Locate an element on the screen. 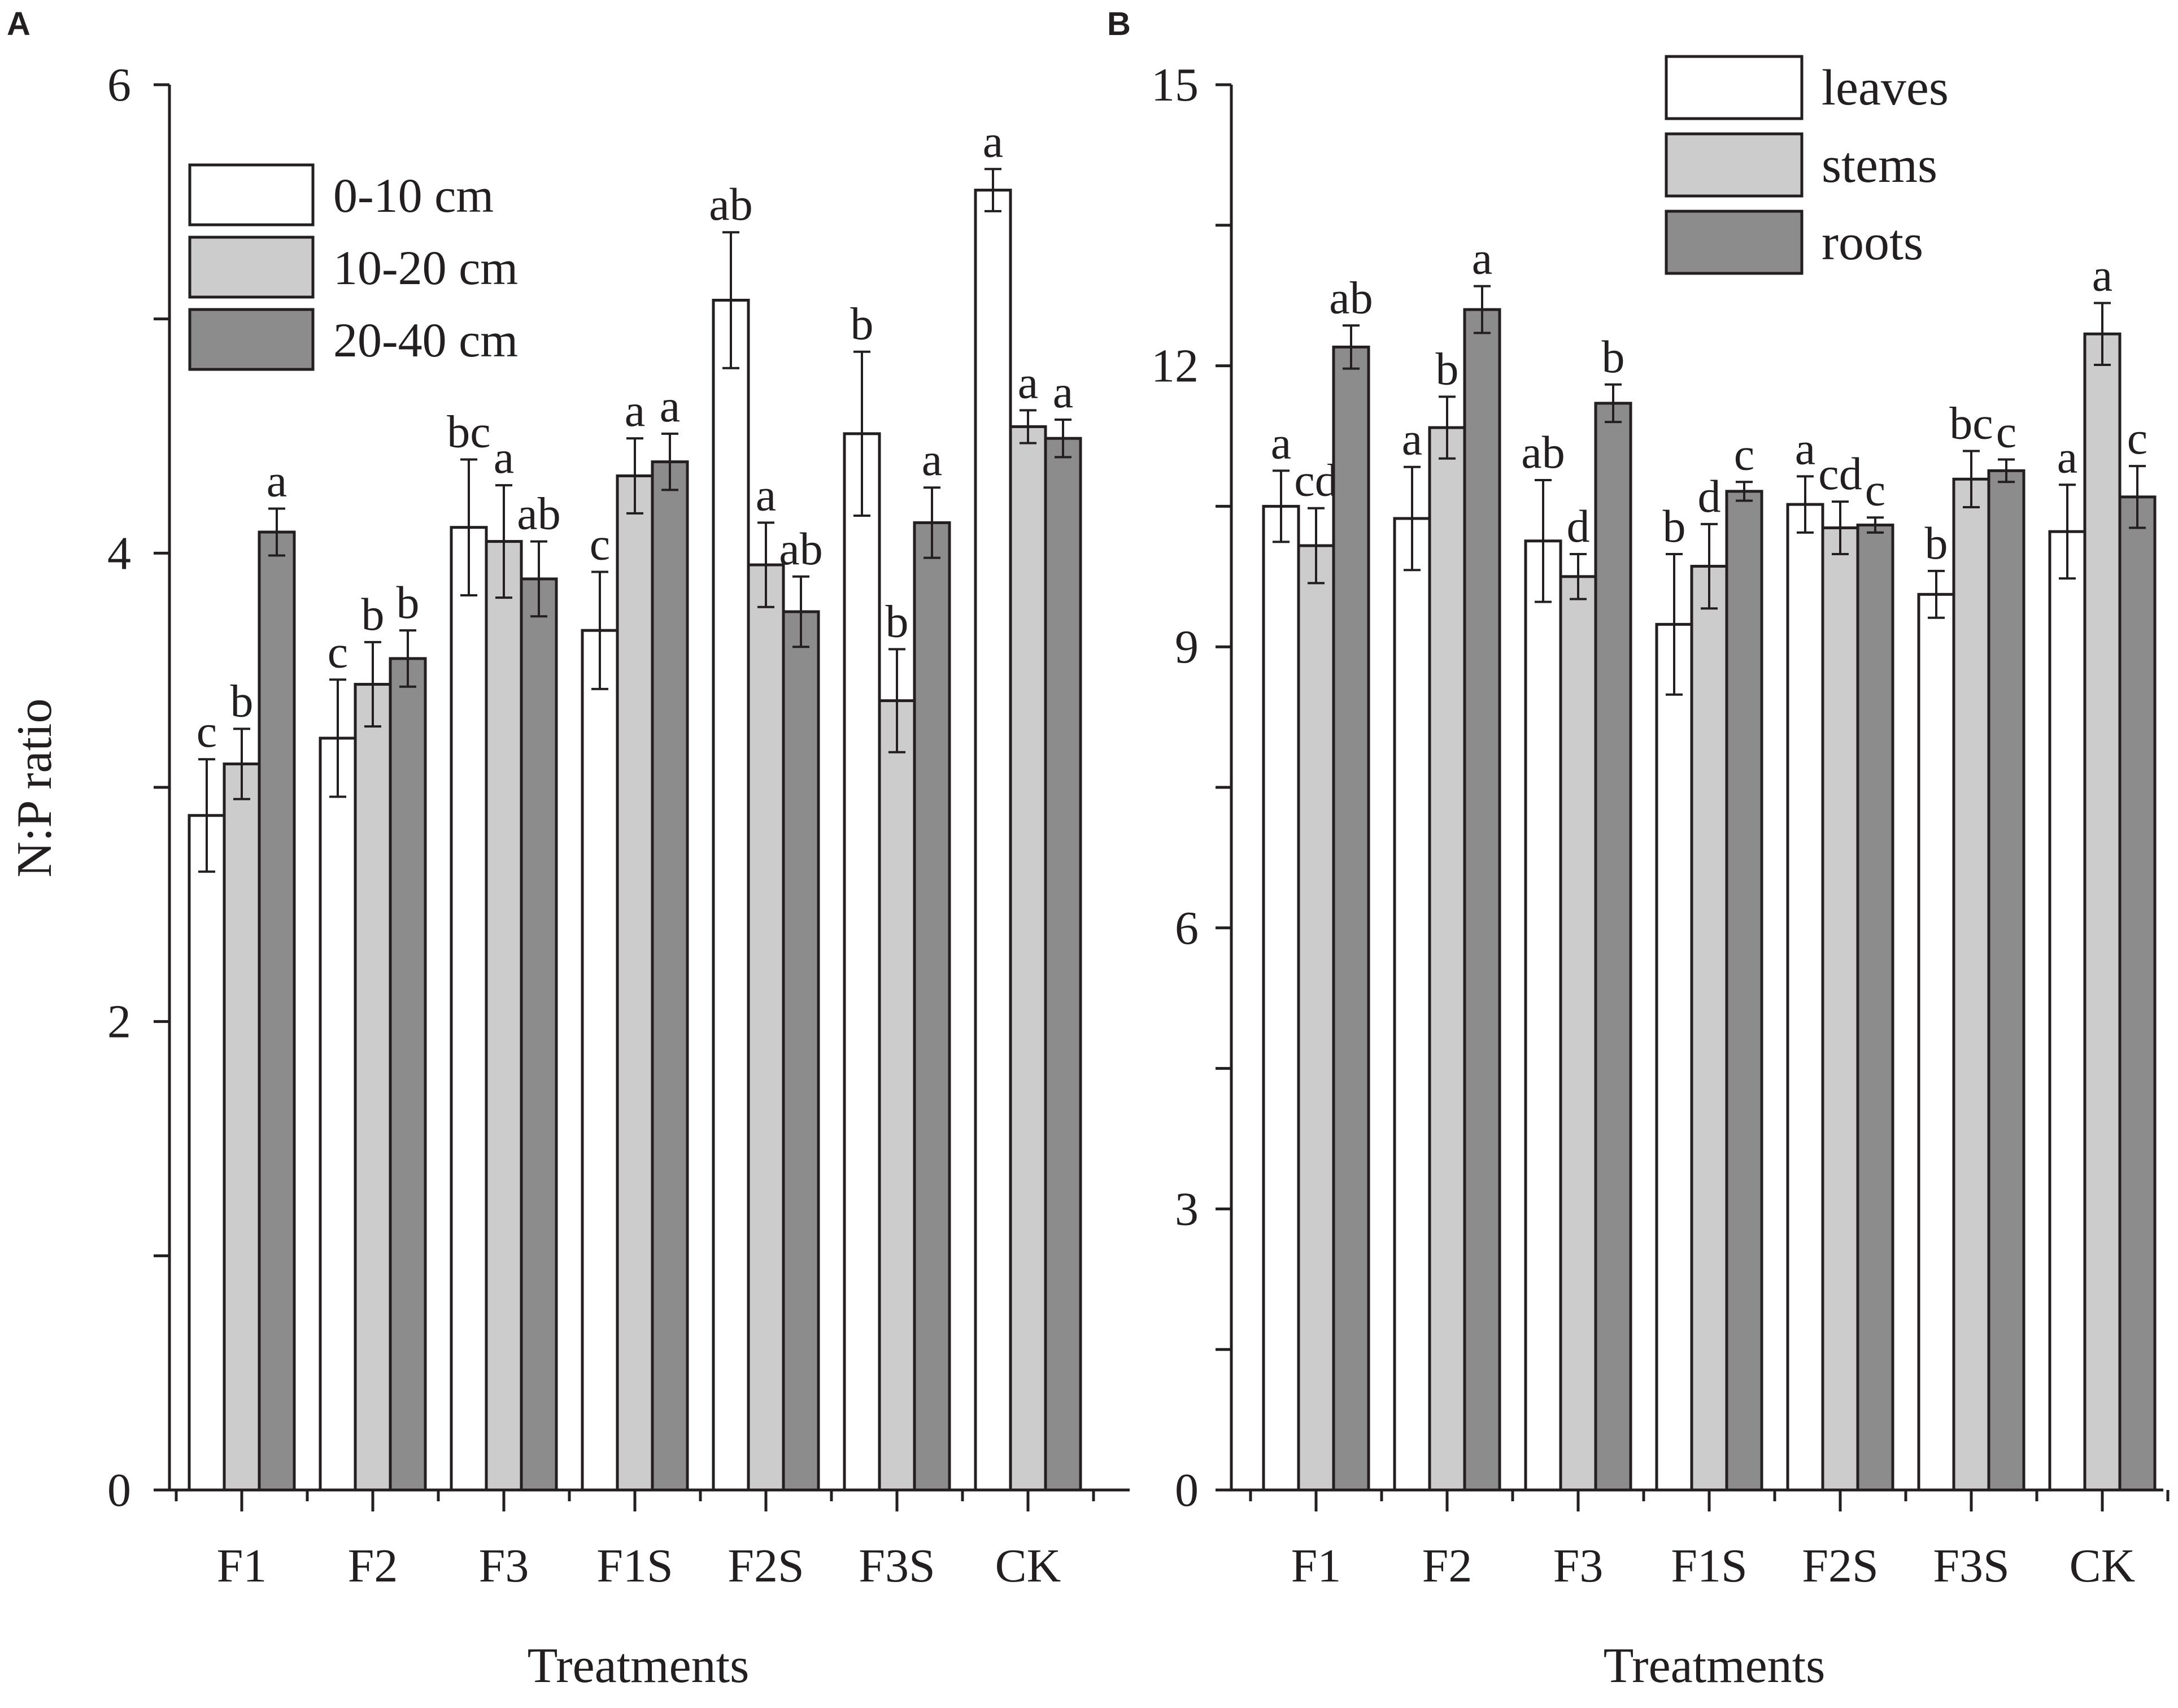  y-tick-label: 2 is located at coordinates (119, 1022).